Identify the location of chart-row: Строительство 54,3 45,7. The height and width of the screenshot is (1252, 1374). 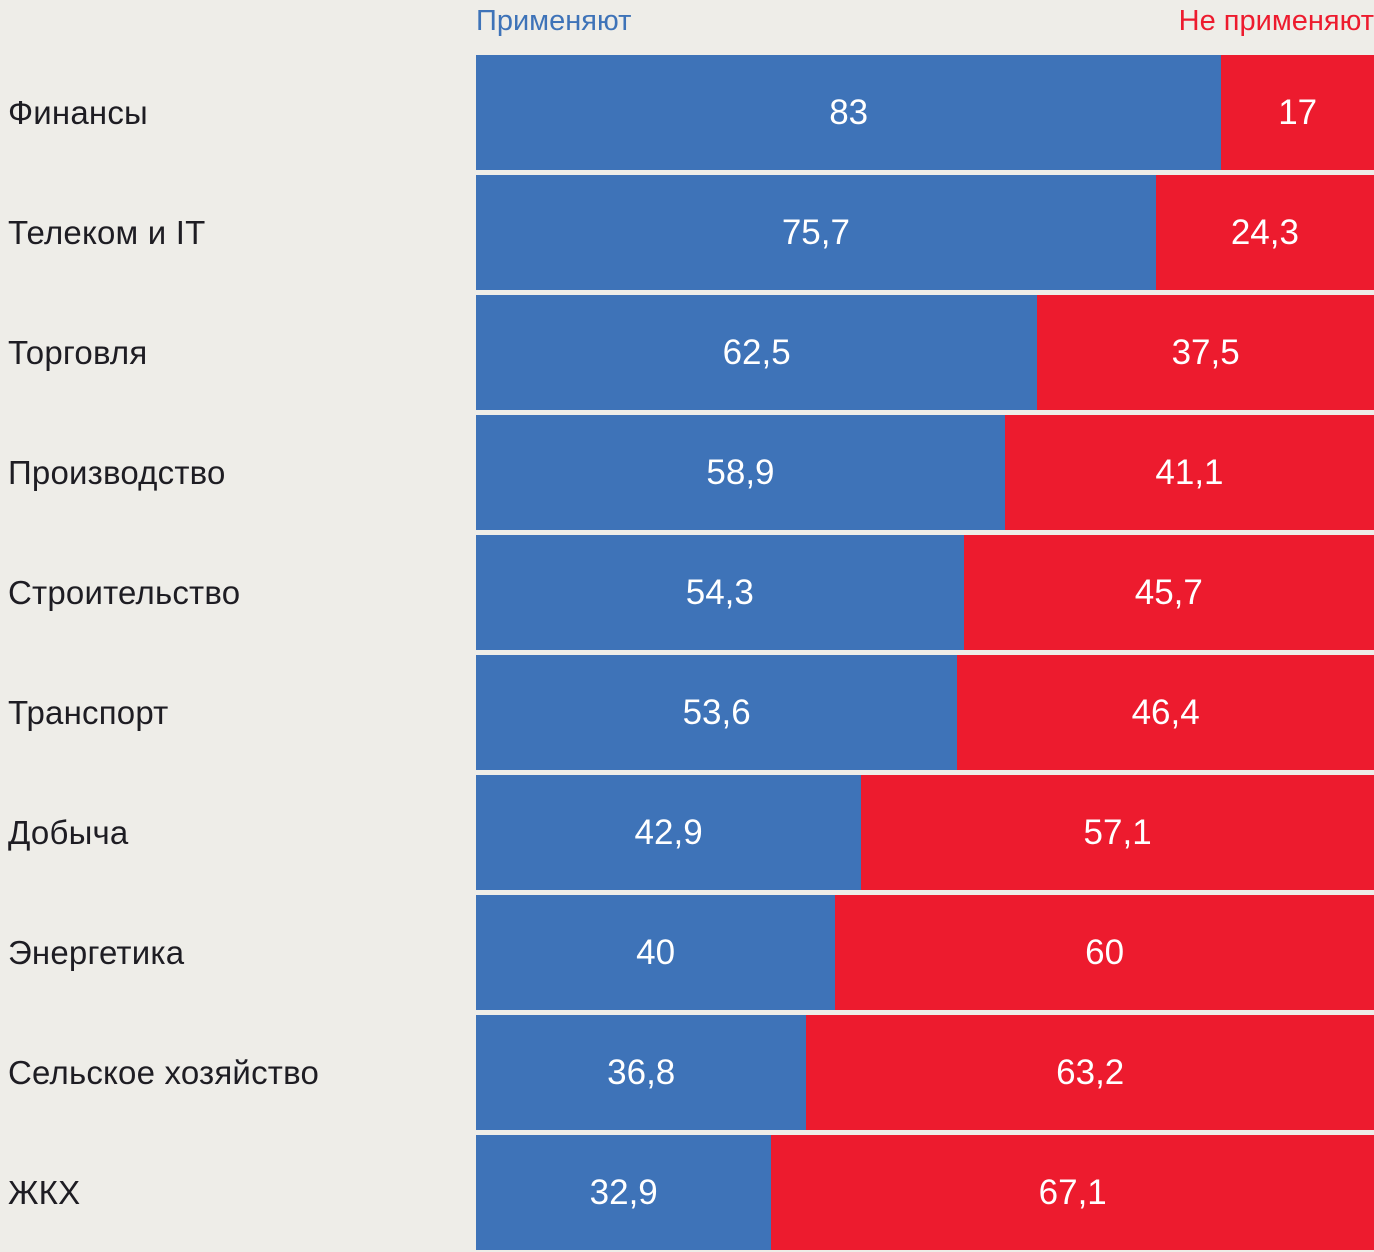
(687, 592).